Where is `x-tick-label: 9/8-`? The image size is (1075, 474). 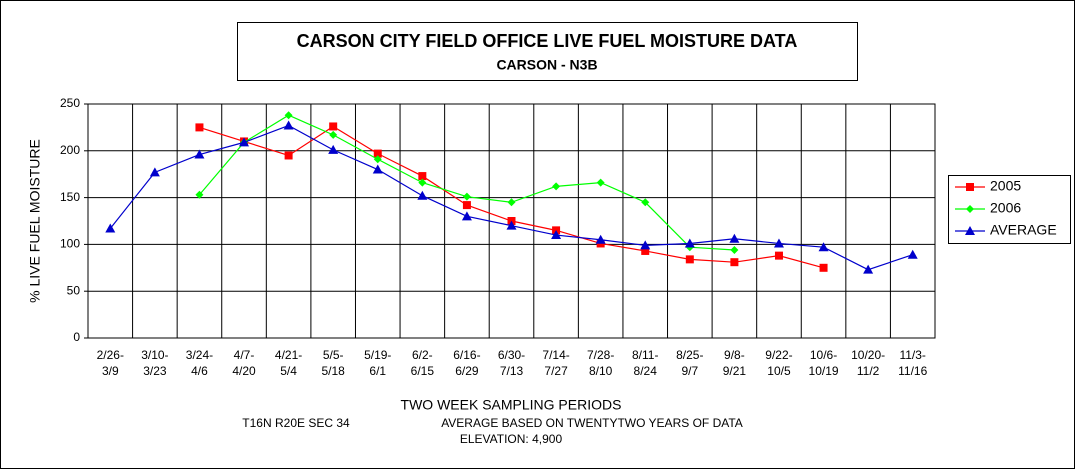 x-tick-label: 9/8- is located at coordinates (734, 355).